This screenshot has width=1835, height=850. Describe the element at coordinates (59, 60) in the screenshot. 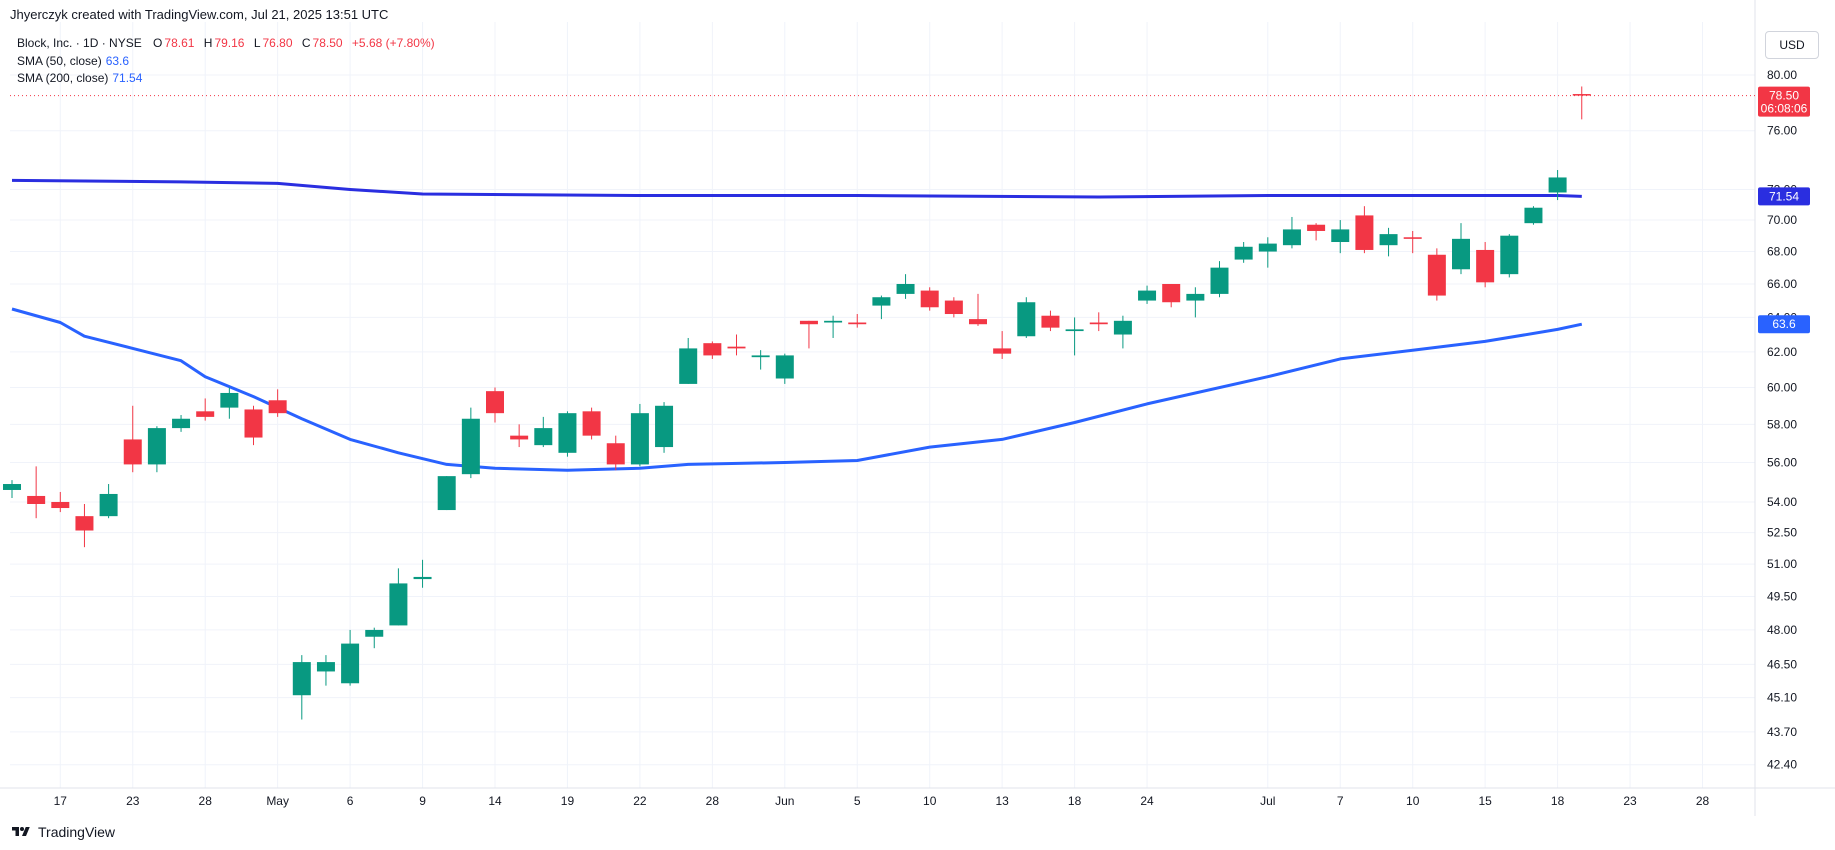

I see `sma50-label: SMA (50, close)` at that location.